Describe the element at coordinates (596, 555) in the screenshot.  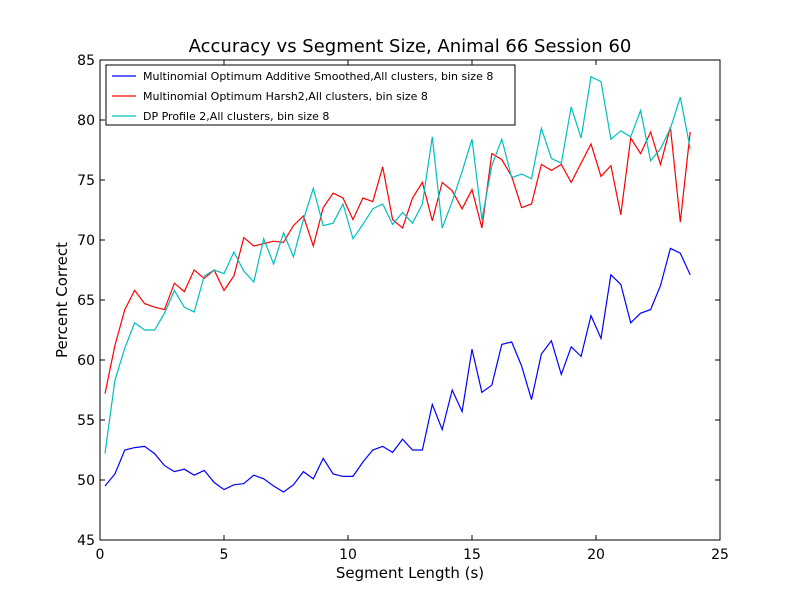
I see `x-tick-label: 20` at that location.